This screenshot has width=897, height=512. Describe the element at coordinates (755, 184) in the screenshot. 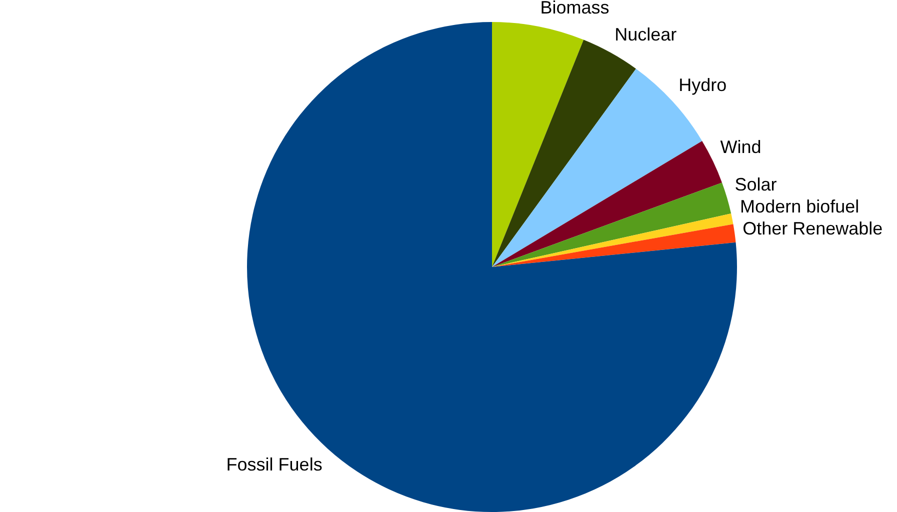

I see `slice-label: Solar` at that location.